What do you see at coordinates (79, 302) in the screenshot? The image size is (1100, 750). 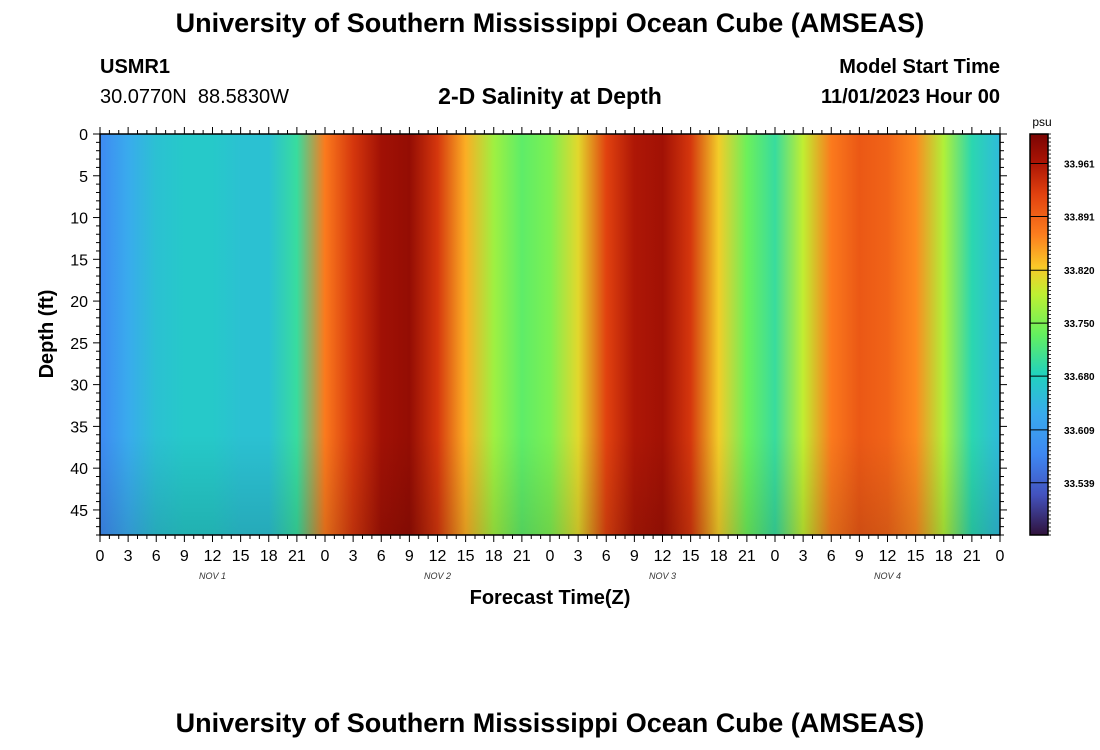 I see `y-tick-label: 20` at bounding box center [79, 302].